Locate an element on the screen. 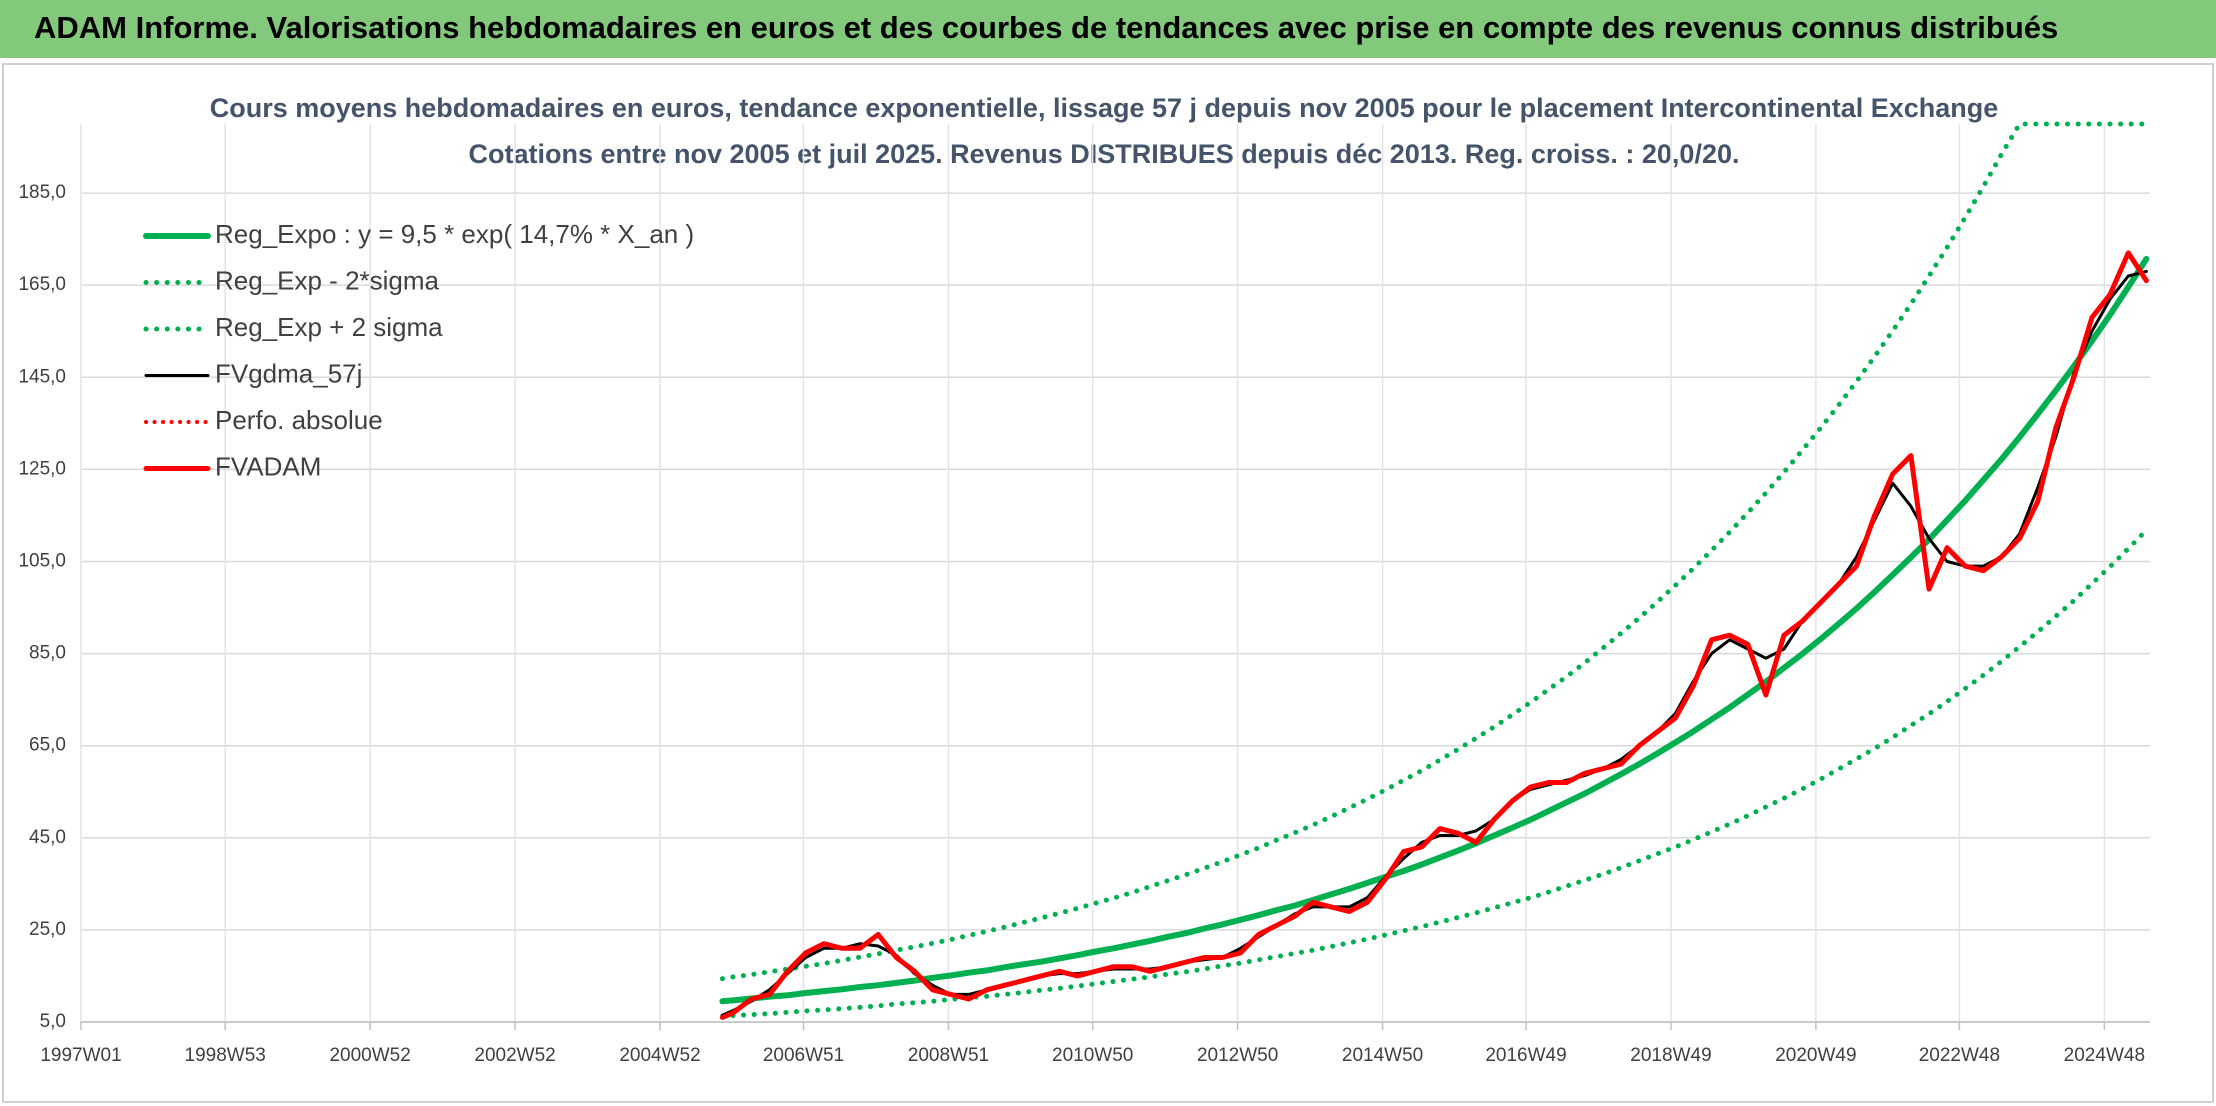 The image size is (2216, 1106). x-tick-label: 2000W52 is located at coordinates (369, 1055).